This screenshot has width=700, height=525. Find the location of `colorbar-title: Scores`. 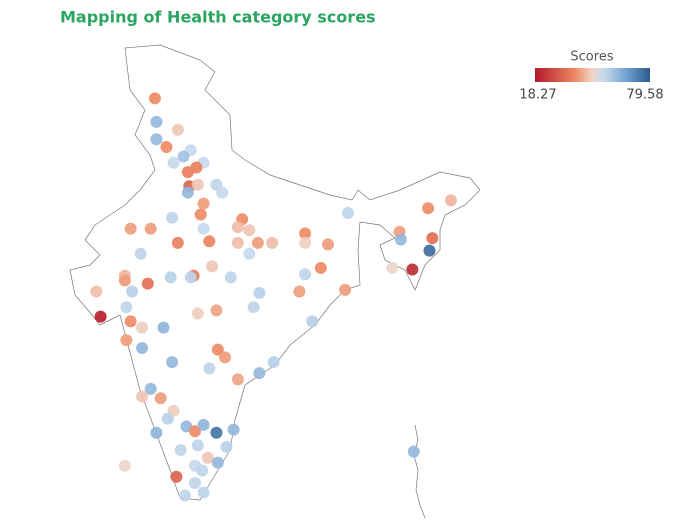

colorbar-title: Scores is located at coordinates (591, 57).